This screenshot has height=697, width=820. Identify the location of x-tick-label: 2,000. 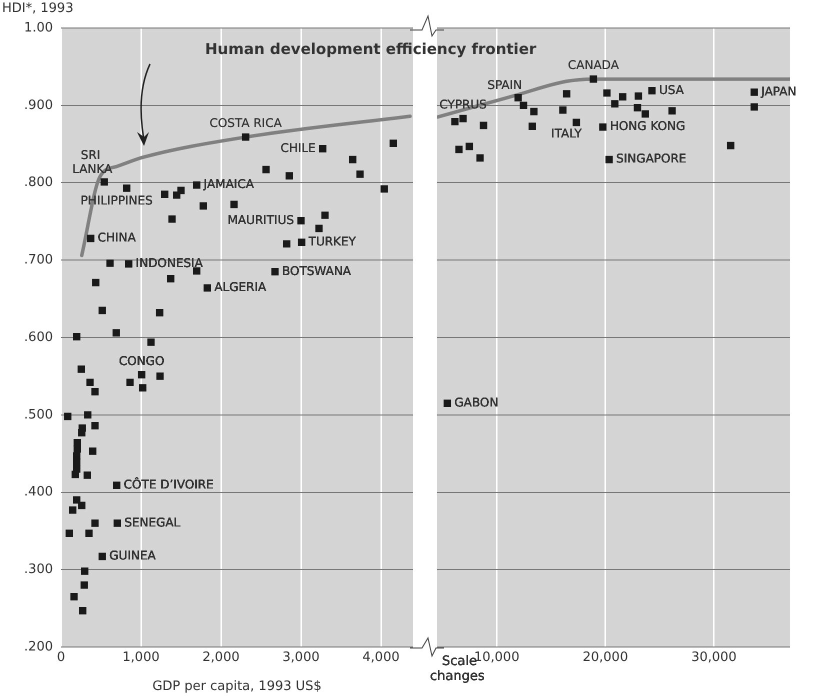
(221, 658).